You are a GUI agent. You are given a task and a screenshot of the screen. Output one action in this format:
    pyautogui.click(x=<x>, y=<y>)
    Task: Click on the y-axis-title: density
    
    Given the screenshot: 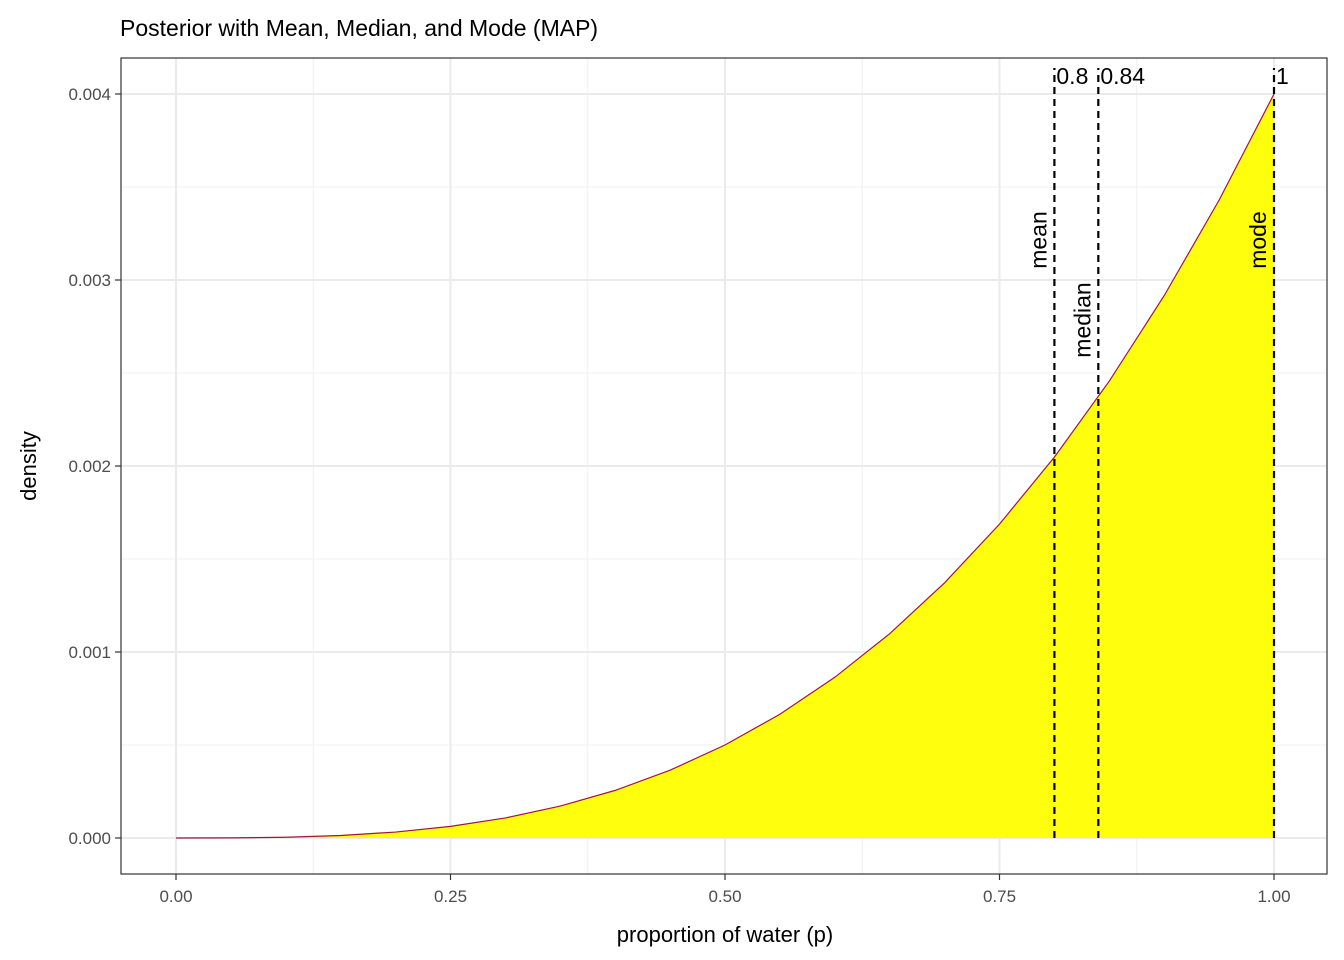 What is the action you would take?
    pyautogui.click(x=28, y=466)
    